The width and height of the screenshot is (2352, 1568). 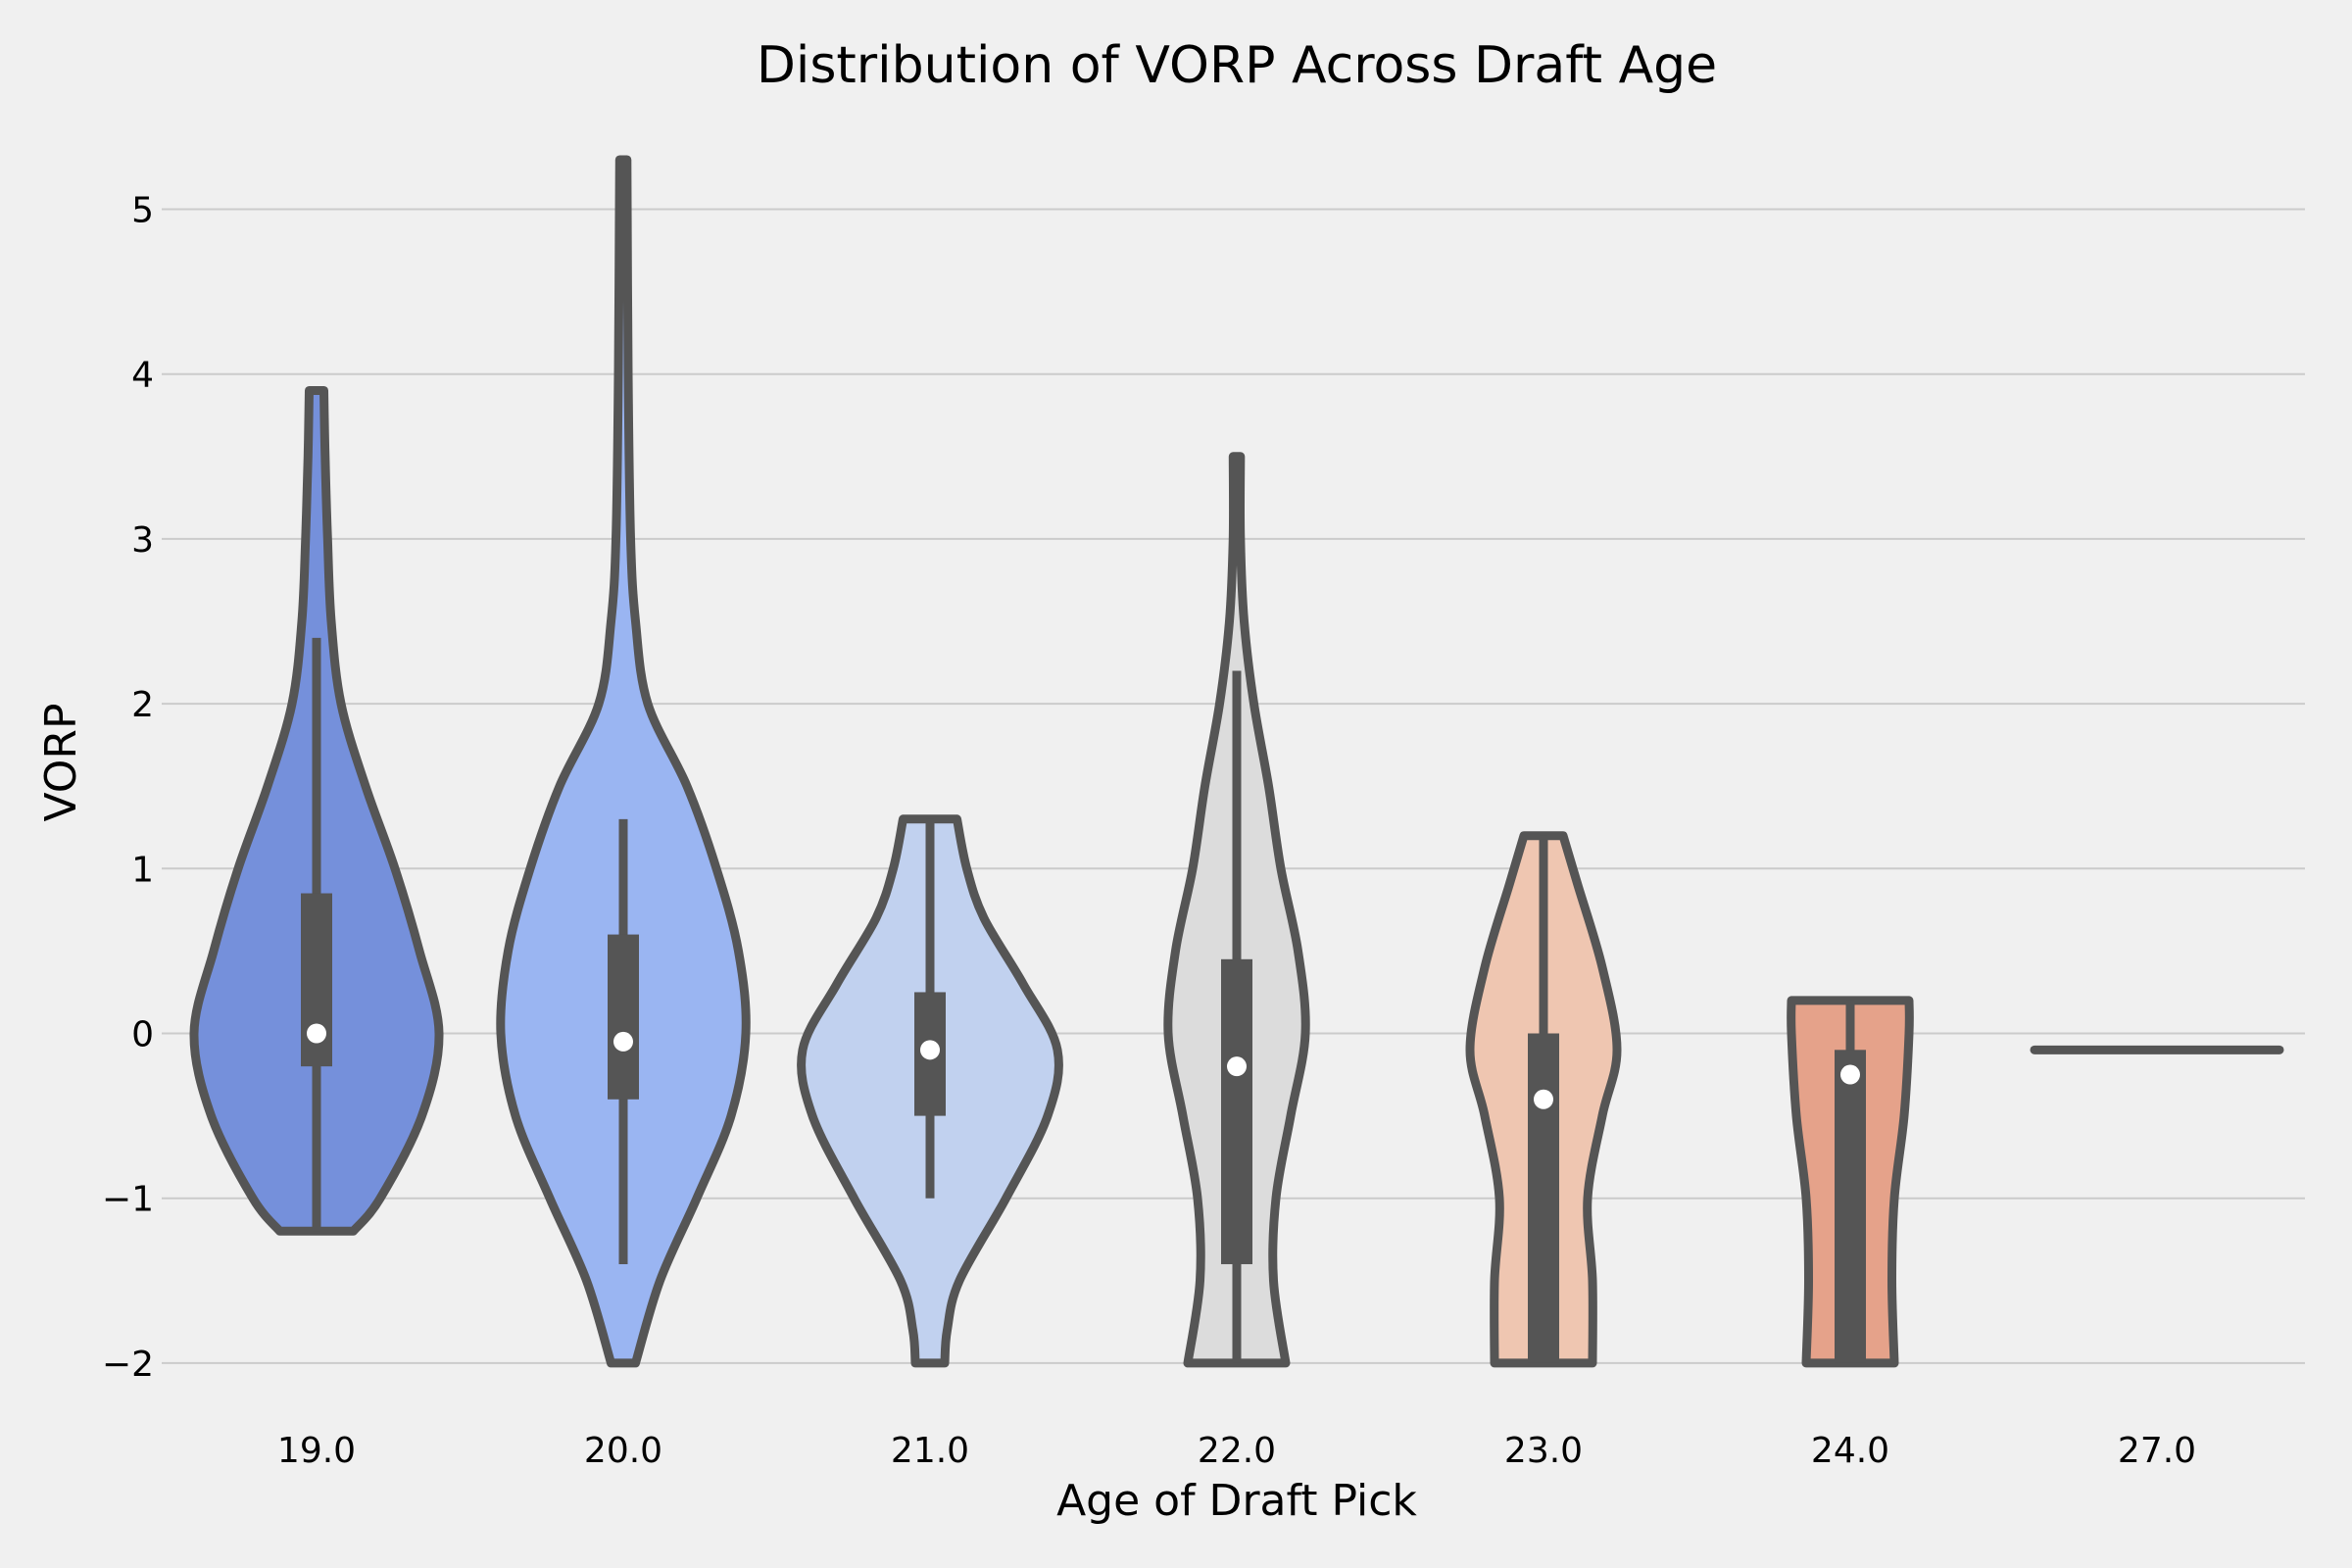 I want to click on y-tick-label: −2, so click(x=128, y=1365).